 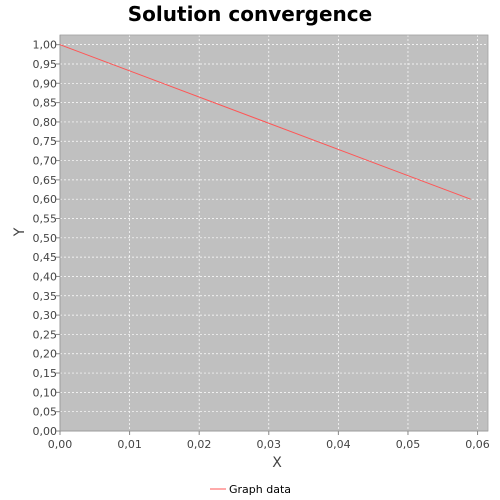 I want to click on x-tick-label: 0,06, so click(x=477, y=444).